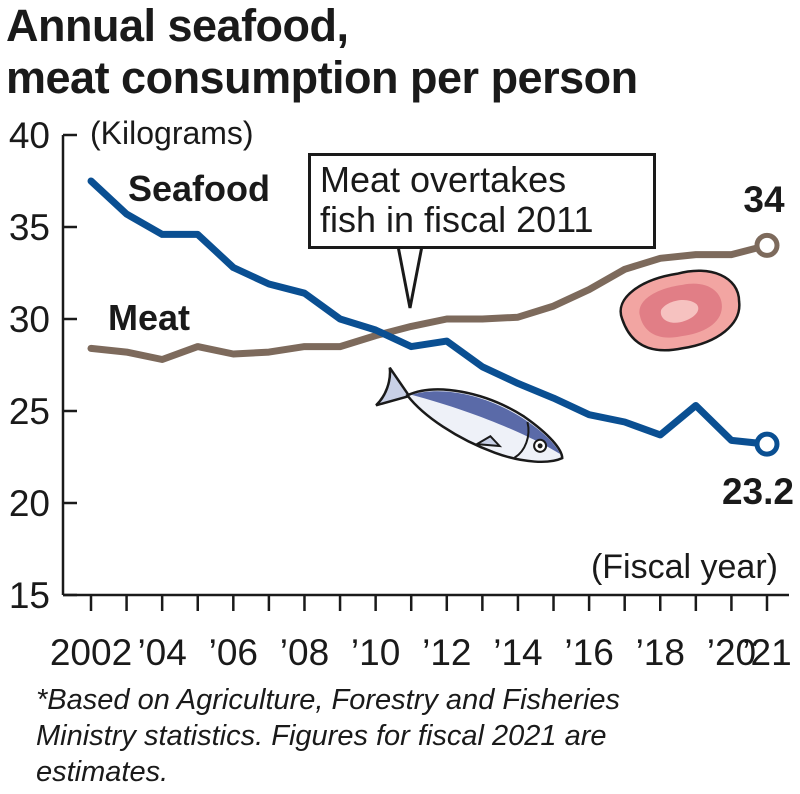 This screenshot has width=800, height=794. I want to click on annotation-callout: Meat overtakes fish in fiscal 2011, so click(482, 201).